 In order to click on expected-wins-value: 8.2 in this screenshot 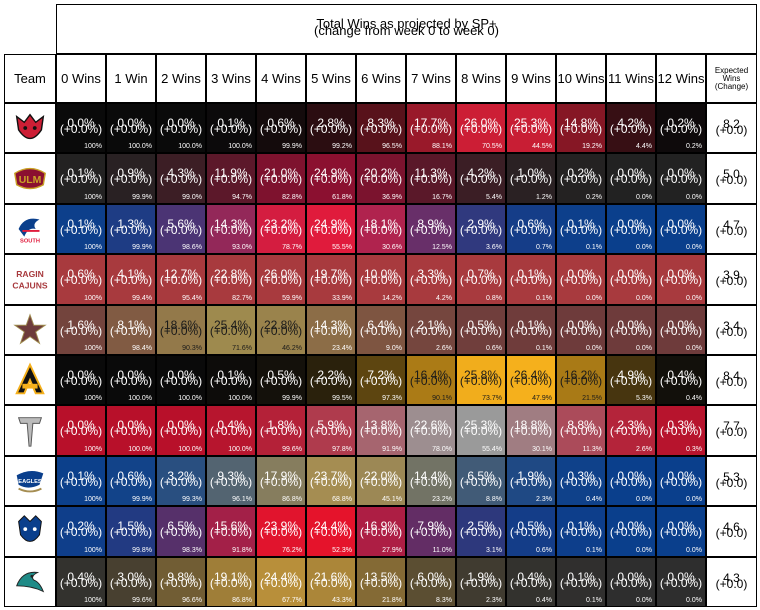, I will do `click(731, 124)`.